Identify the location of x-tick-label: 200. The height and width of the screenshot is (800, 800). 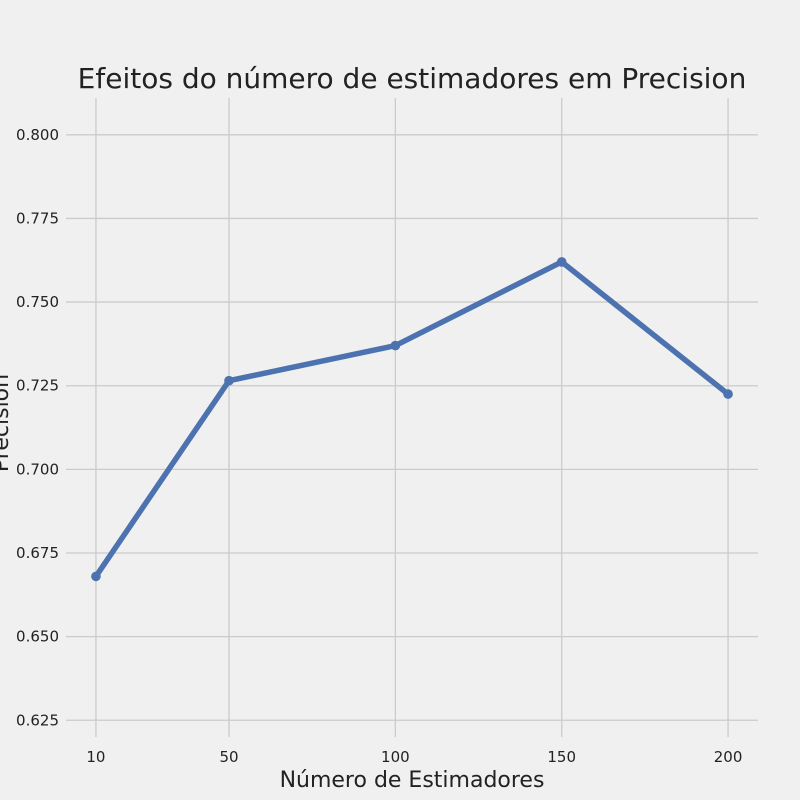
(728, 757).